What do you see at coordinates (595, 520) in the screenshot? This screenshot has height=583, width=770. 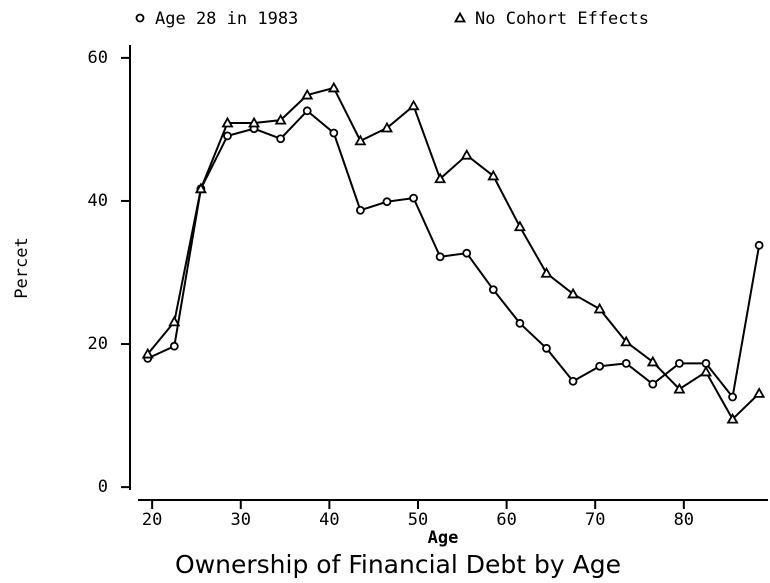 I see `x-tick-label: 70` at bounding box center [595, 520].